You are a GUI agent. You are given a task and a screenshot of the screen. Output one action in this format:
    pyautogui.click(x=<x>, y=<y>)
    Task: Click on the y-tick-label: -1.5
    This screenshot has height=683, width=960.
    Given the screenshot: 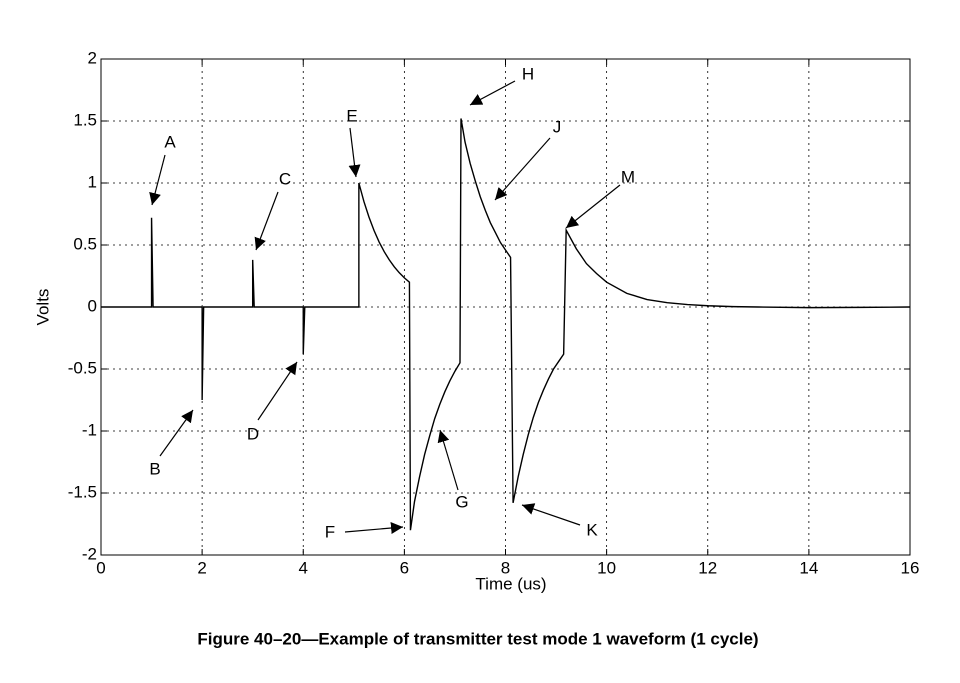 What is the action you would take?
    pyautogui.click(x=82, y=491)
    